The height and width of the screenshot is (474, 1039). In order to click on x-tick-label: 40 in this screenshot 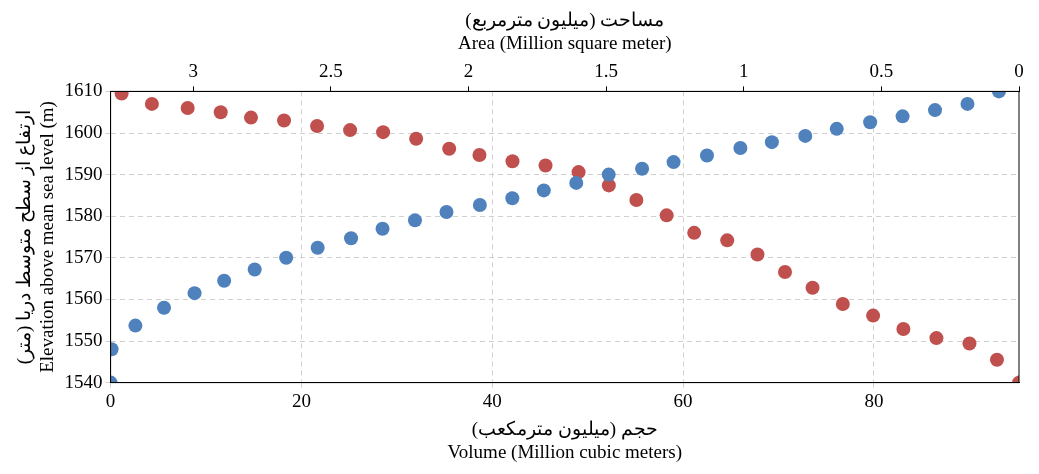, I will do `click(492, 400)`.